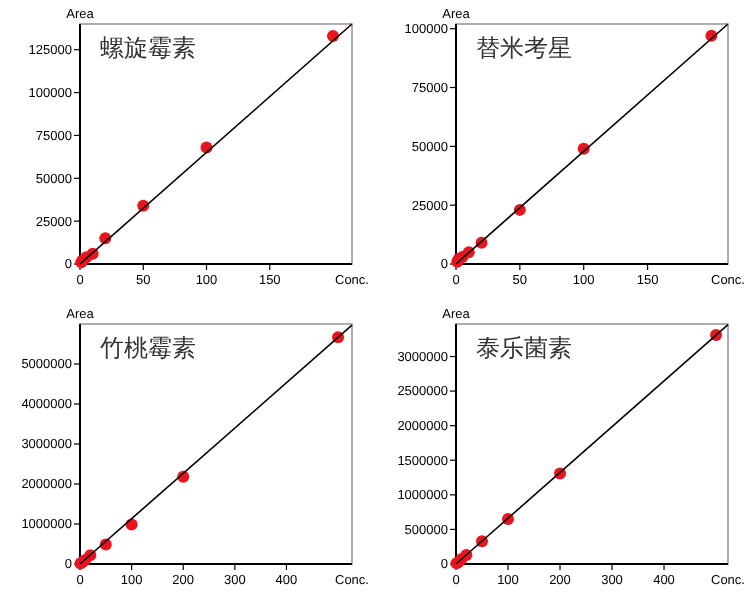 The height and width of the screenshot is (600, 752). What do you see at coordinates (524, 348) in the screenshot?
I see `chart-title: 泰乐菌素` at bounding box center [524, 348].